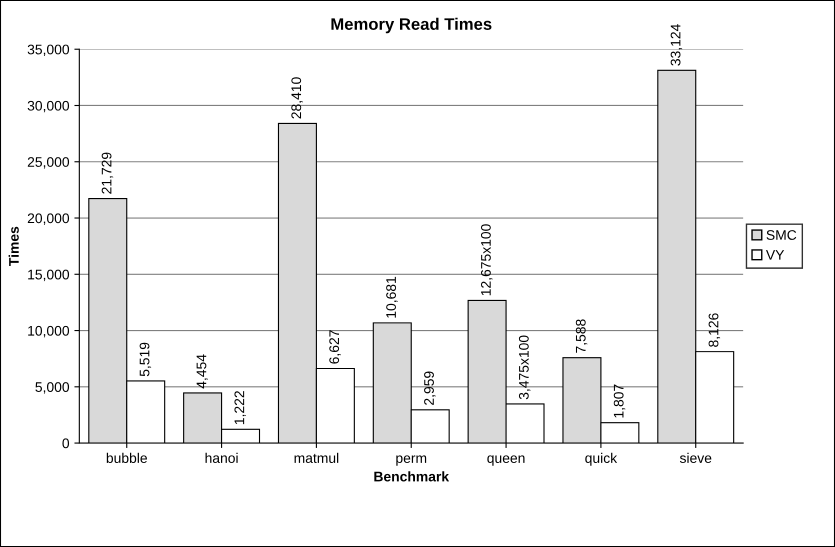 The height and width of the screenshot is (547, 835). Describe the element at coordinates (620, 401) in the screenshot. I see `data-label: 1,807` at that location.